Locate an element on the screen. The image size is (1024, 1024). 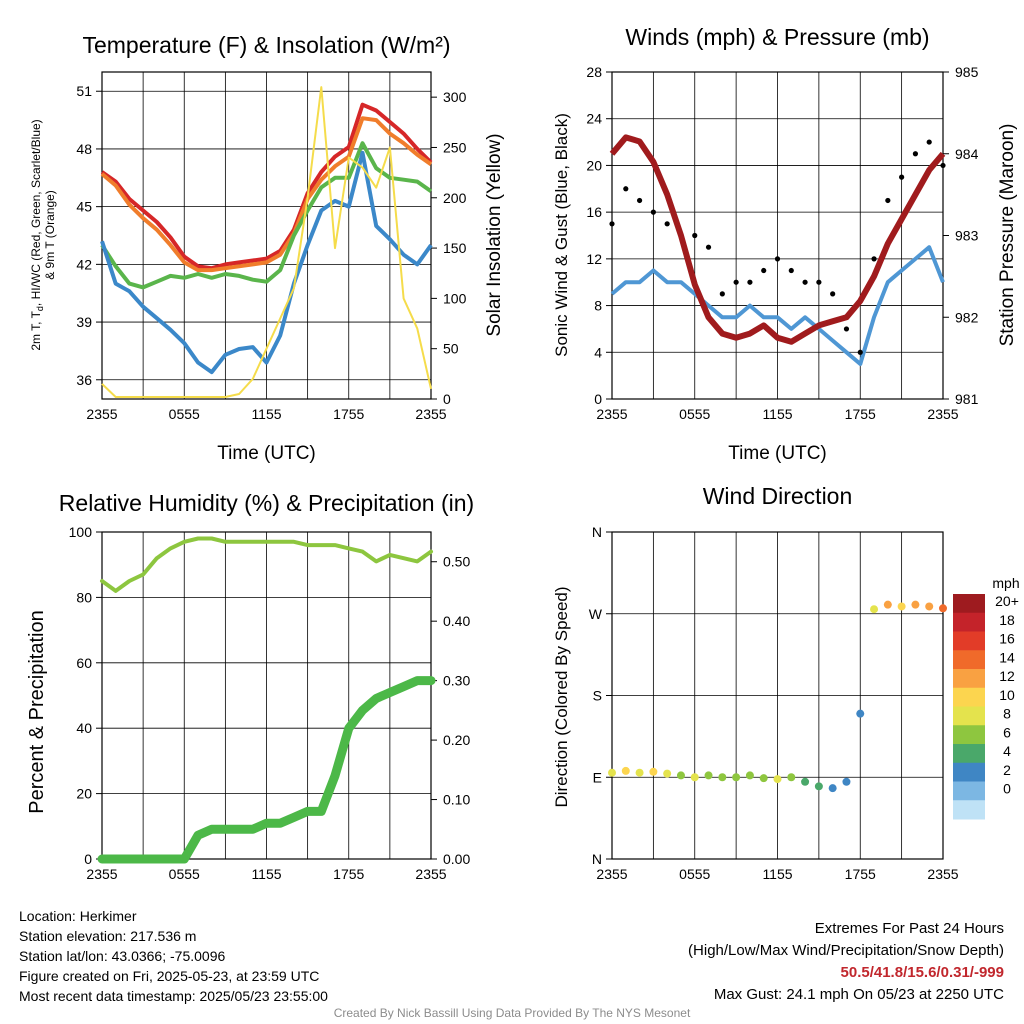
y-tick-label: N is located at coordinates (597, 532).